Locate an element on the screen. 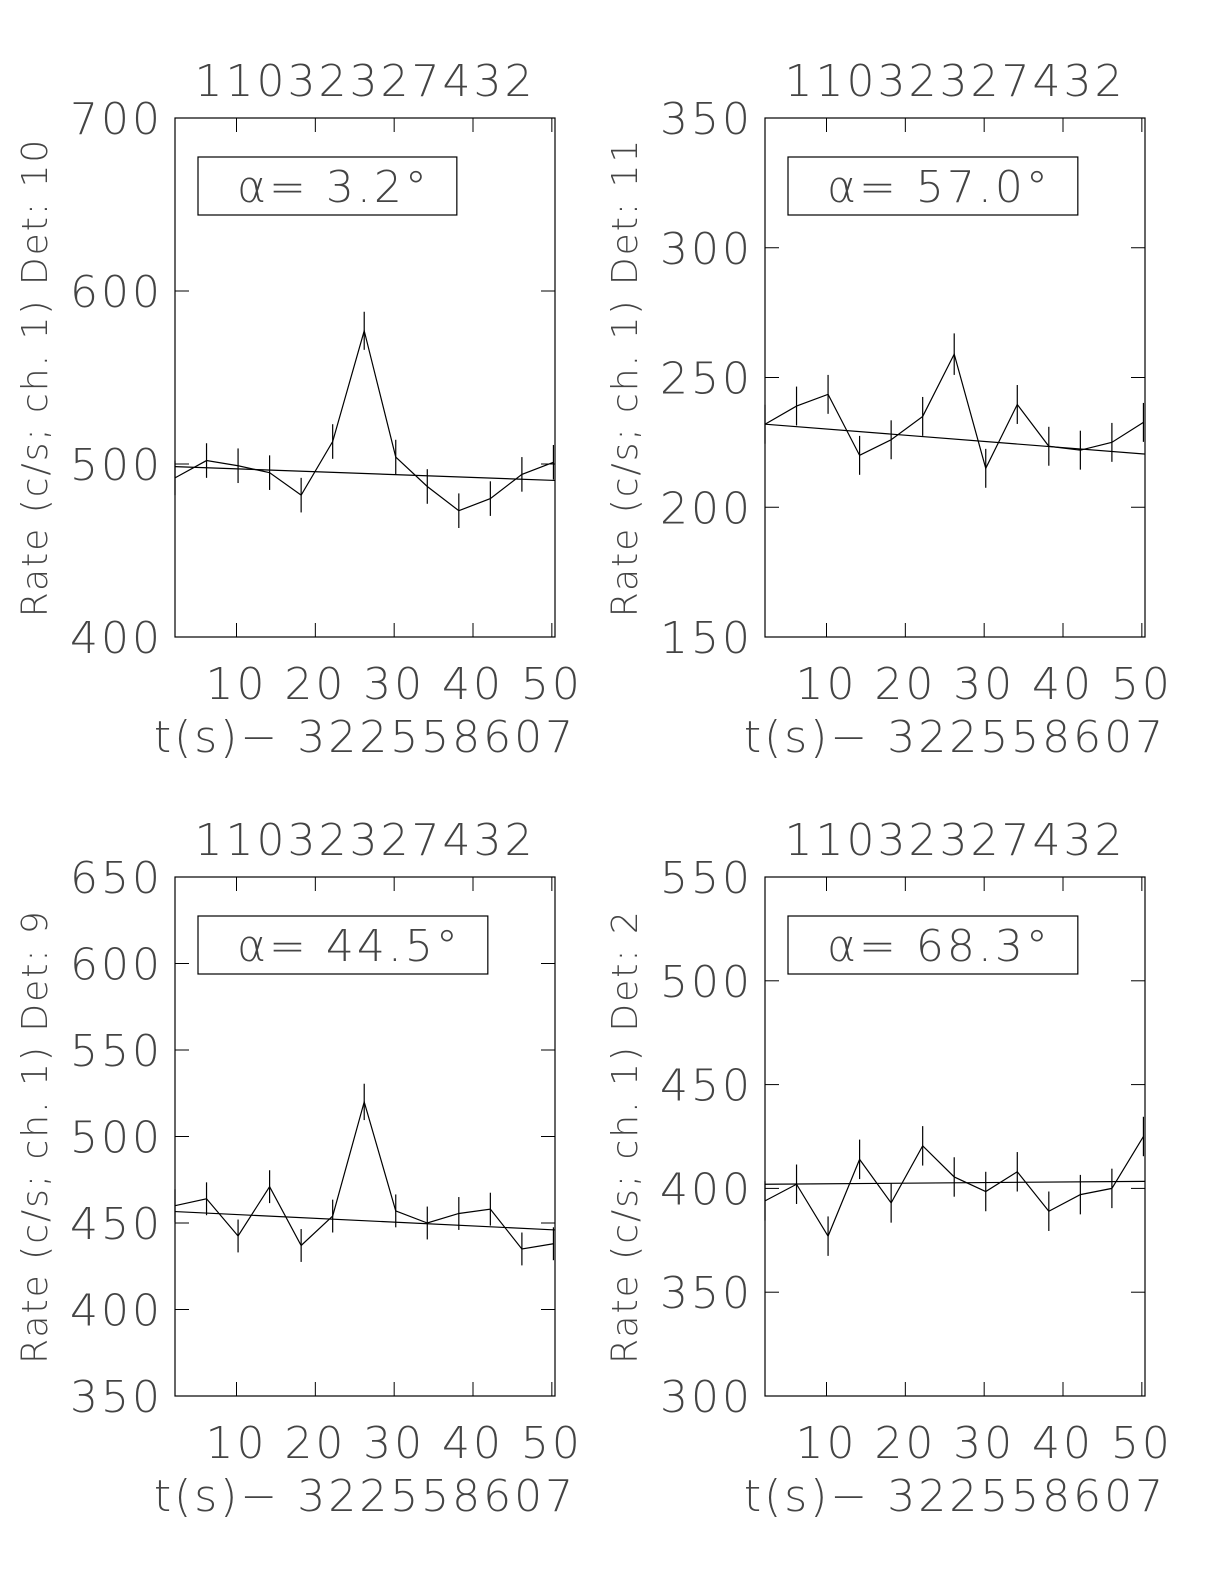 This screenshot has height=1584, width=1224. annotation: α= 3.2° is located at coordinates (333, 187).